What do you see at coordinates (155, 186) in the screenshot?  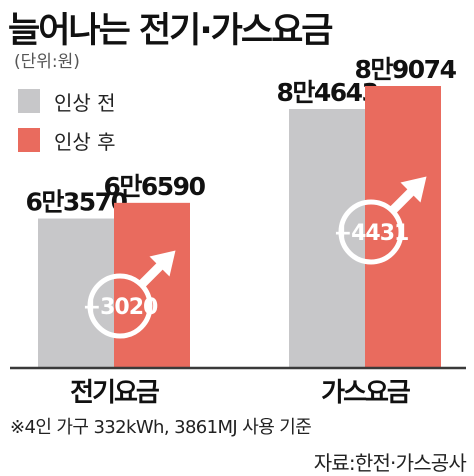 I see `value-label-after-1: 6만6590` at bounding box center [155, 186].